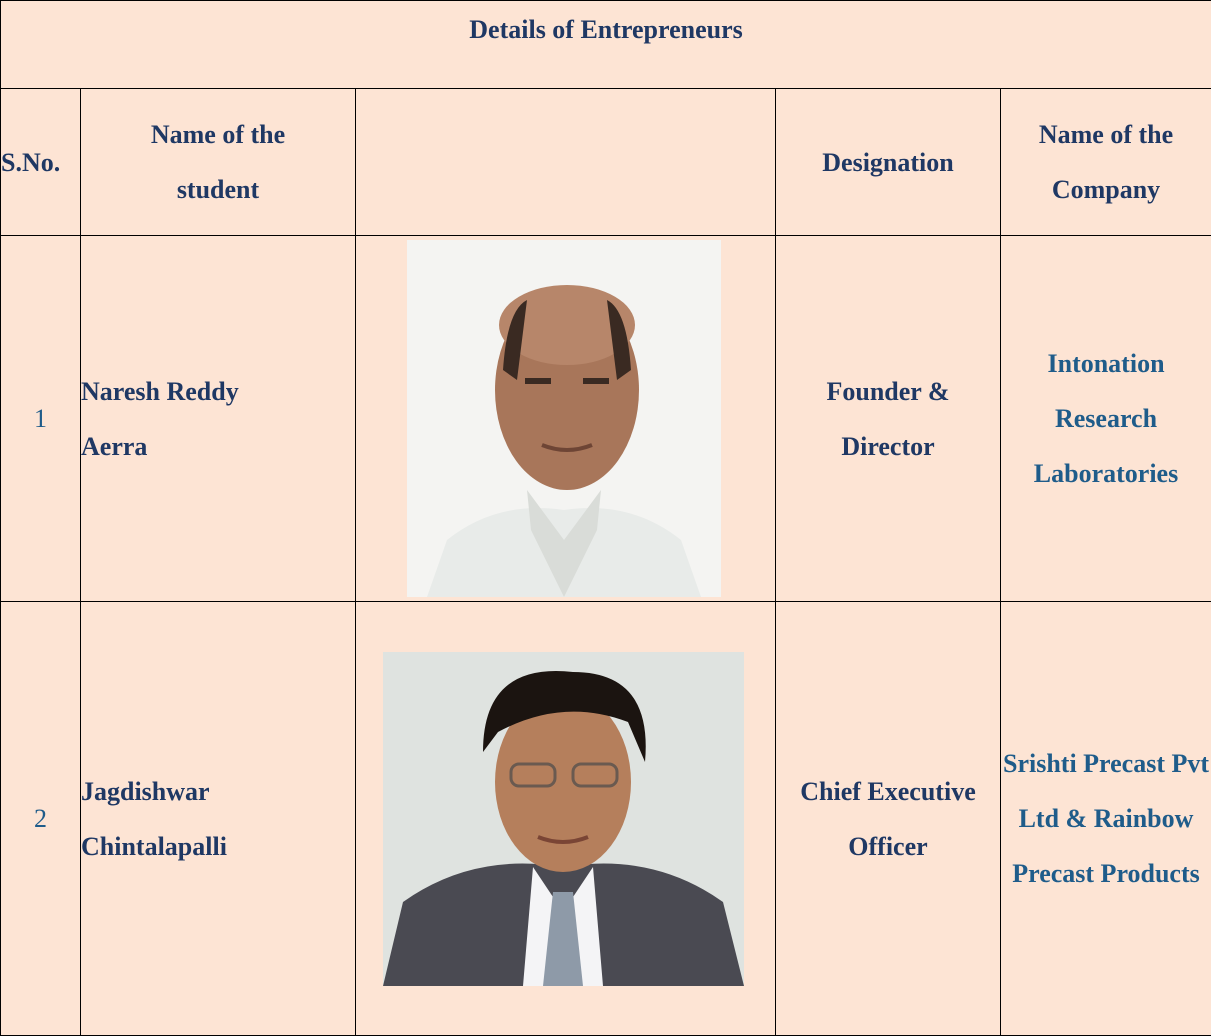 This screenshot has width=1211, height=1036. What do you see at coordinates (40, 162) in the screenshot?
I see `header-cell: S.No.` at bounding box center [40, 162].